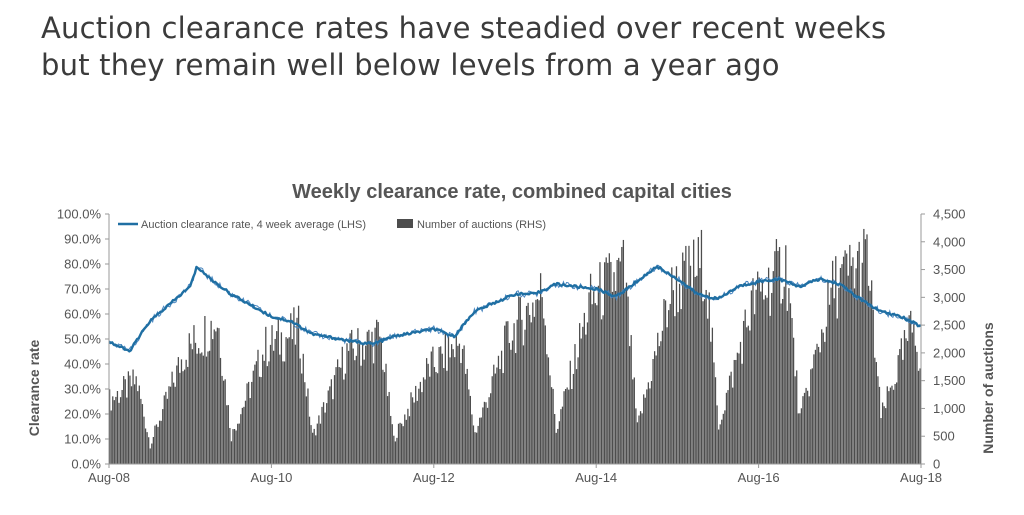 This screenshot has height=515, width=1024. Describe the element at coordinates (949, 325) in the screenshot. I see `y-right-tick-label: 2,500` at that location.